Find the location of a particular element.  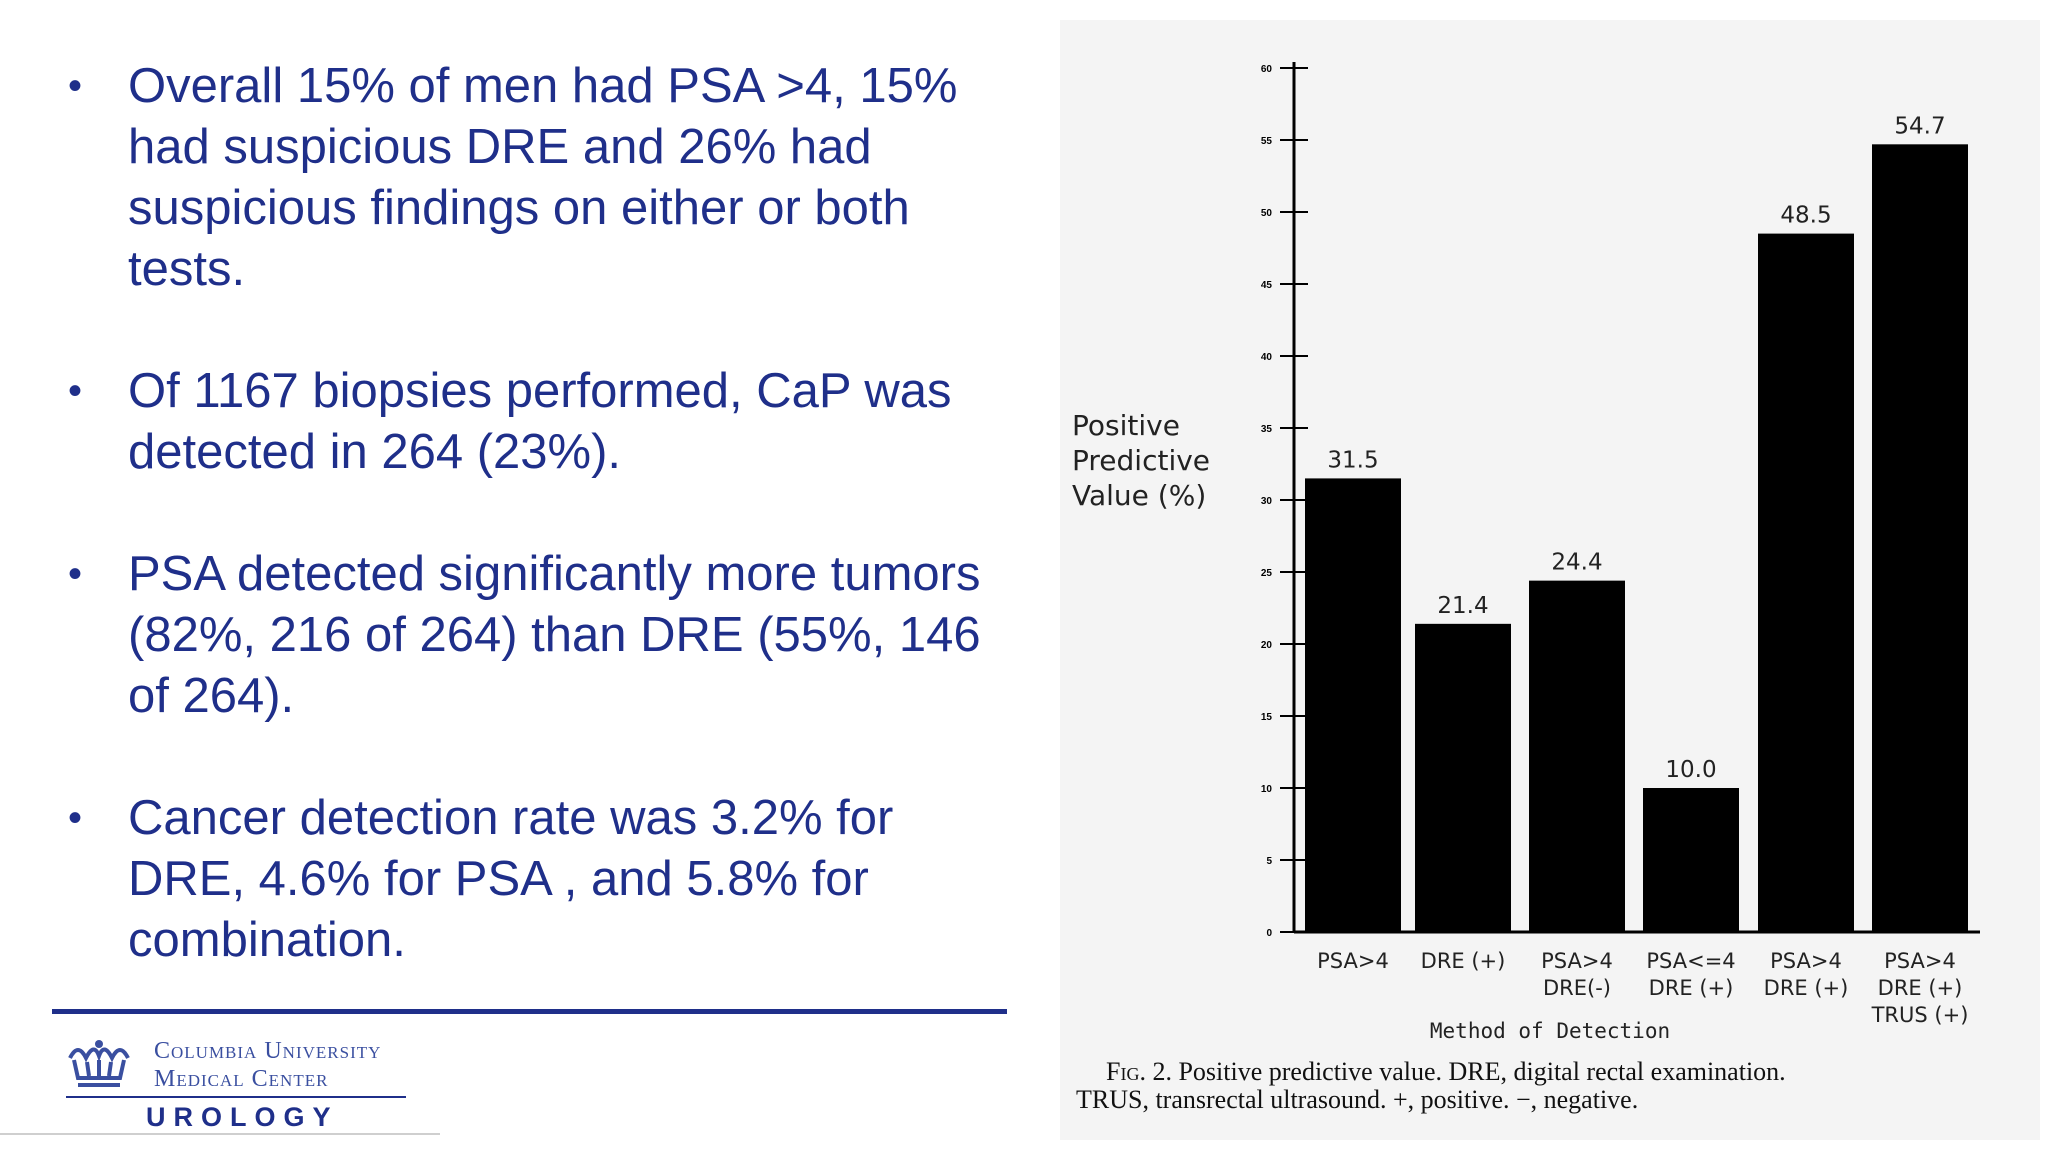

y-tick-label: 5 is located at coordinates (1269, 861).